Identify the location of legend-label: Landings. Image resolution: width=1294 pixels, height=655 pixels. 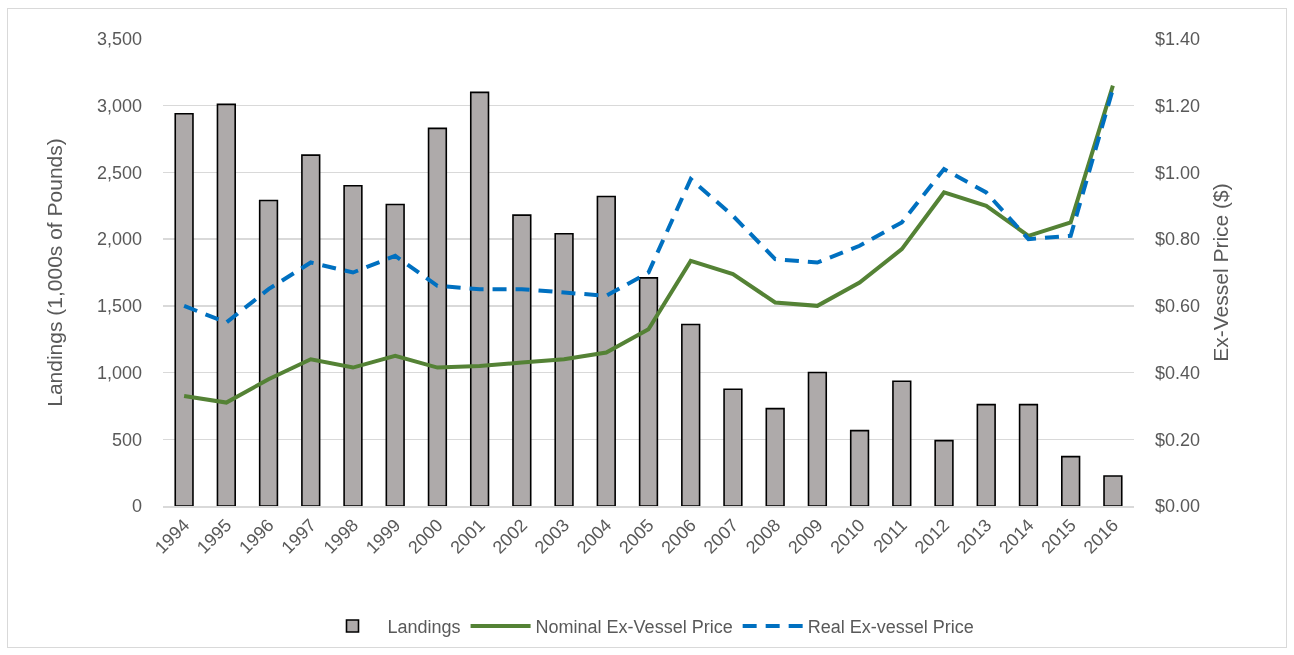
(424, 627).